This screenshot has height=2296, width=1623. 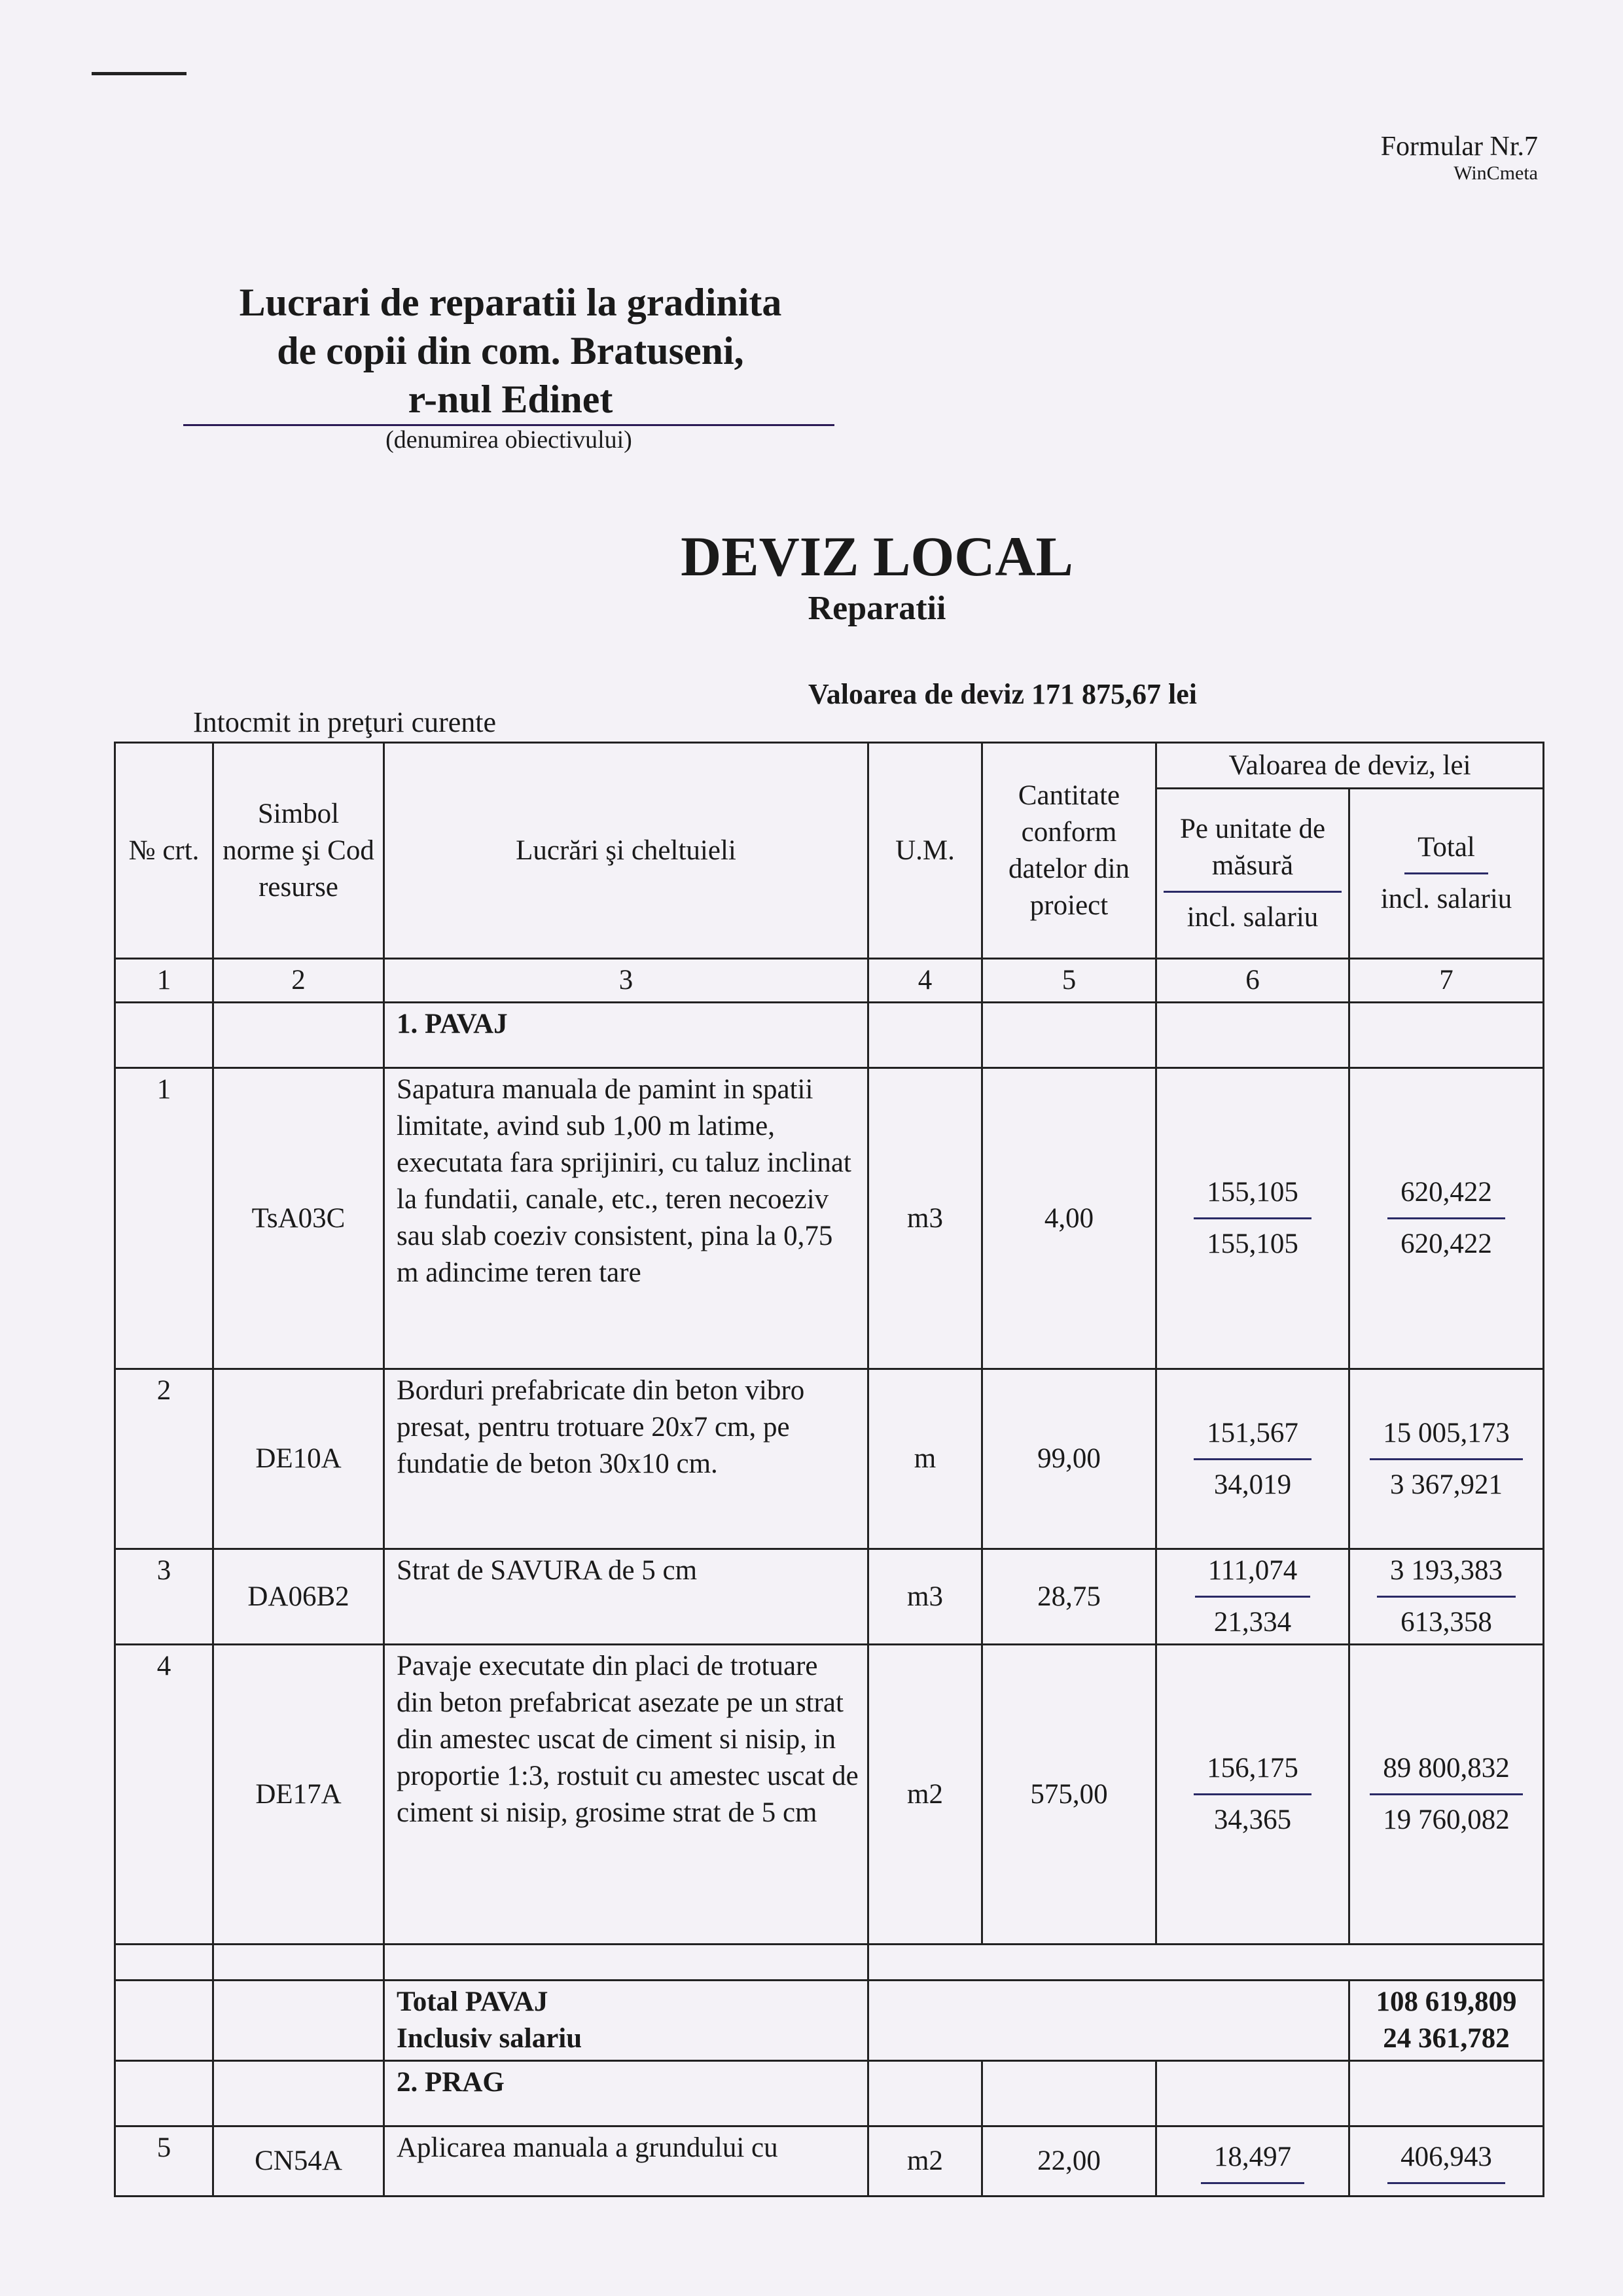 I want to click on row-total: 620,422 620,422, so click(x=1446, y=1218).